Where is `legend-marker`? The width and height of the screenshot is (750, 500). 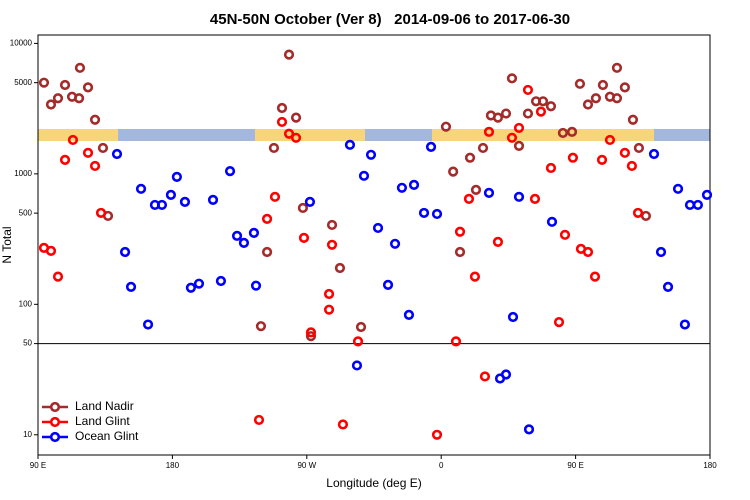 legend-marker is located at coordinates (55, 422).